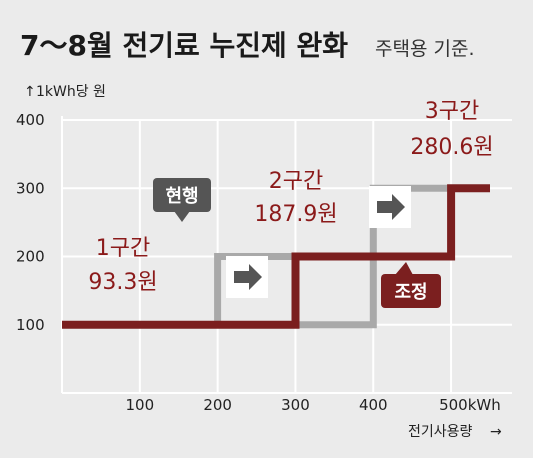 Image resolution: width=533 pixels, height=458 pixels. What do you see at coordinates (451, 129) in the screenshot?
I see `tier-3-label: 3구간 280.6원` at bounding box center [451, 129].